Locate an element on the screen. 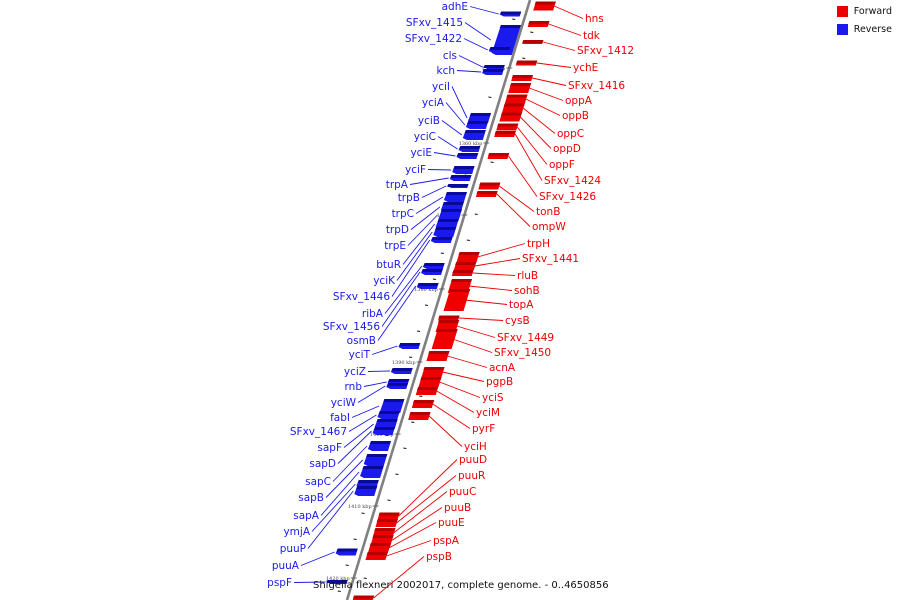 The height and width of the screenshot is (600, 900). reverse-gene-label: SFxv_1415 is located at coordinates (434, 23).